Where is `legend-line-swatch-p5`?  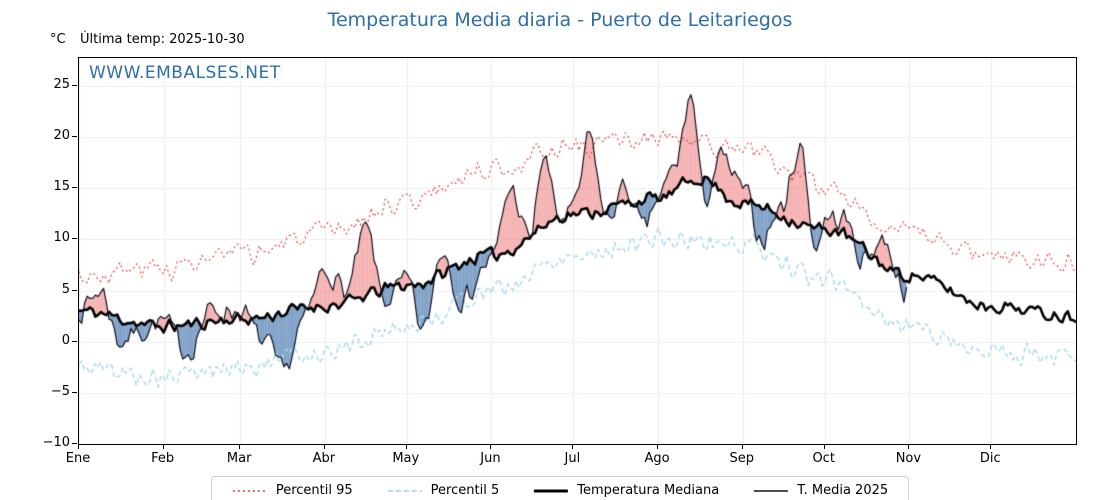
legend-line-swatch-p5 is located at coordinates (404, 490).